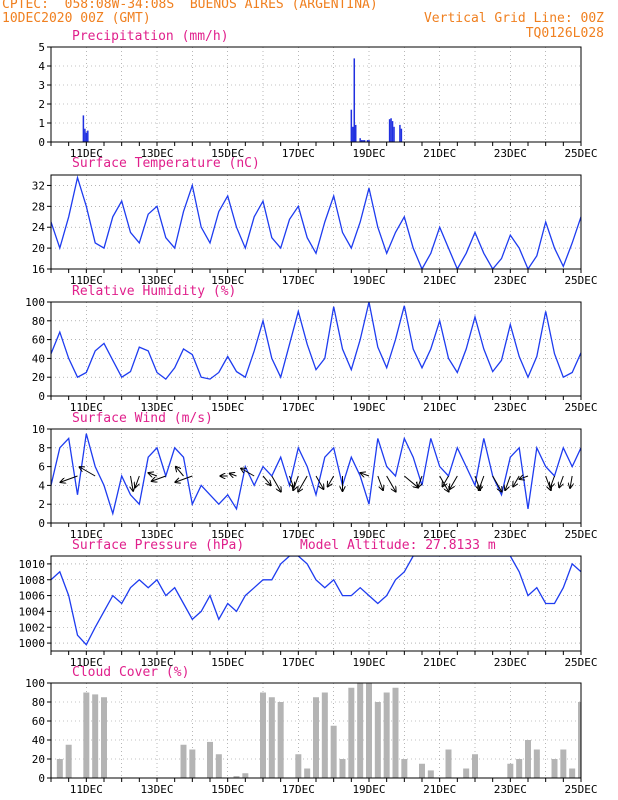 Image resolution: width=618 pixels, height=800 pixels. What do you see at coordinates (38, 340) in the screenshot?
I see `y-tick-label: 60` at bounding box center [38, 340].